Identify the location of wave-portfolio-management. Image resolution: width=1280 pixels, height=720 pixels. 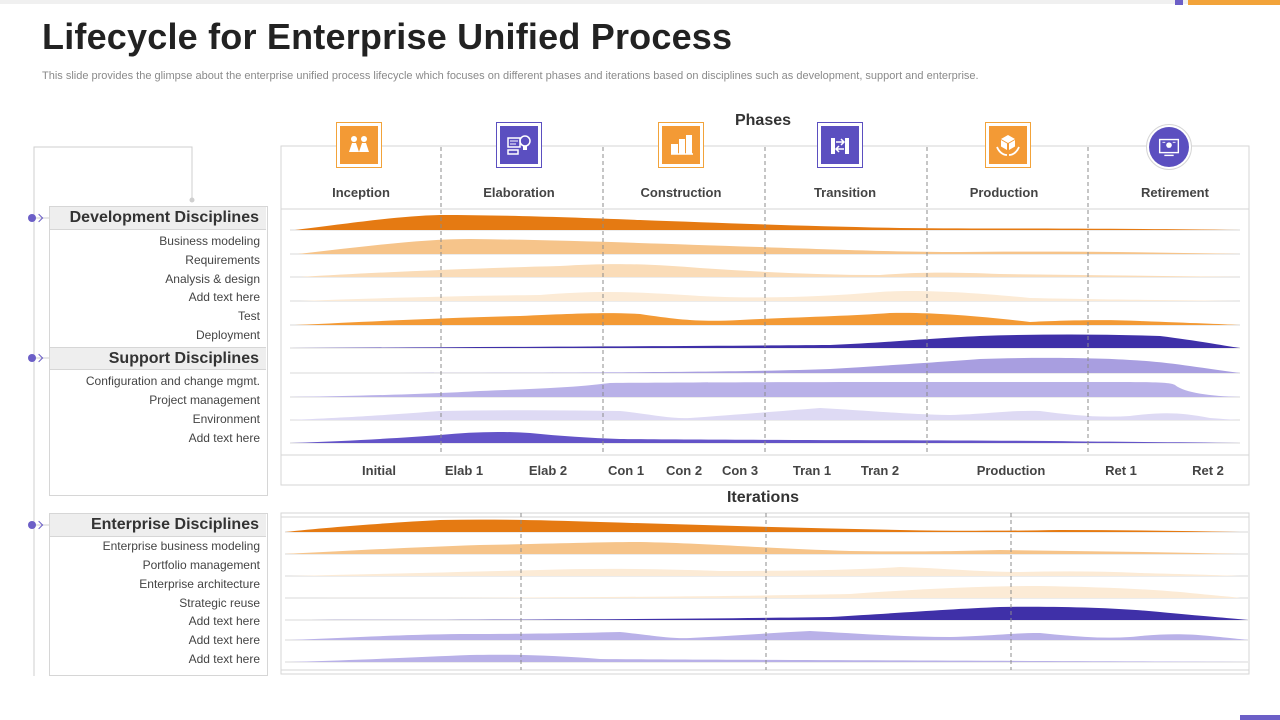
(762, 548).